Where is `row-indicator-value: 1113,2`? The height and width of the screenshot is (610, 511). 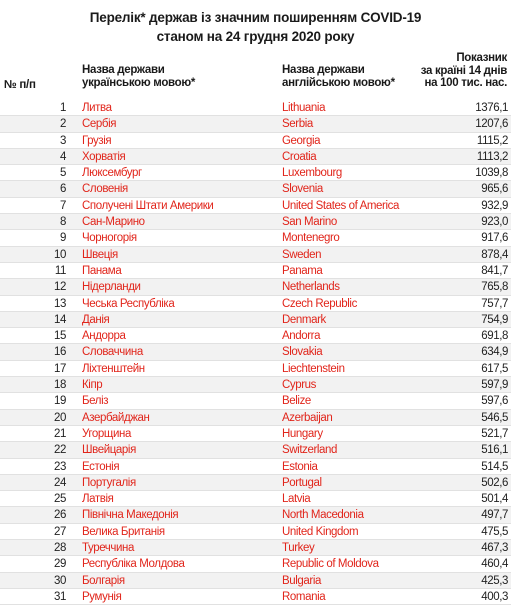 row-indicator-value: 1113,2 is located at coordinates (492, 156).